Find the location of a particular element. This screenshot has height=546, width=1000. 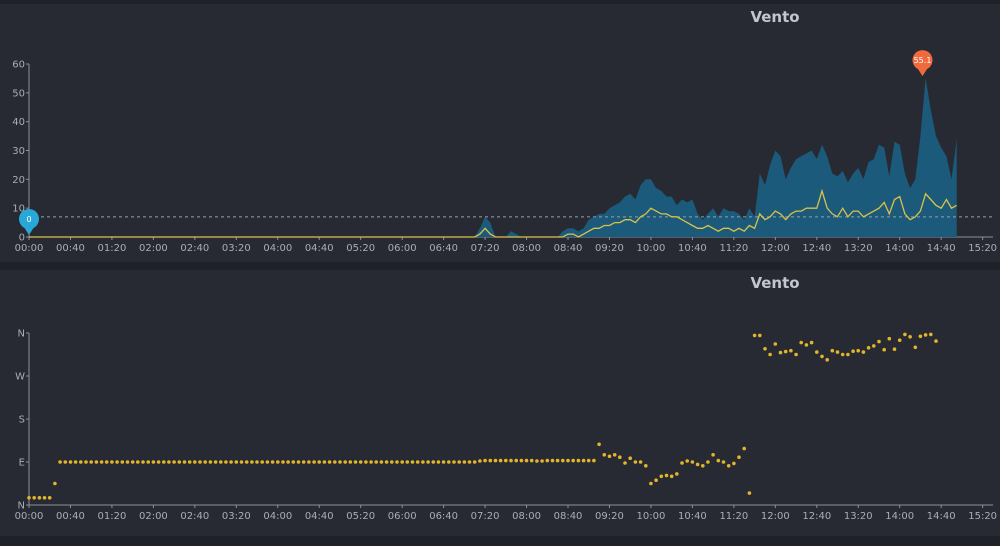

marker-label: 55.1 is located at coordinates (923, 60).